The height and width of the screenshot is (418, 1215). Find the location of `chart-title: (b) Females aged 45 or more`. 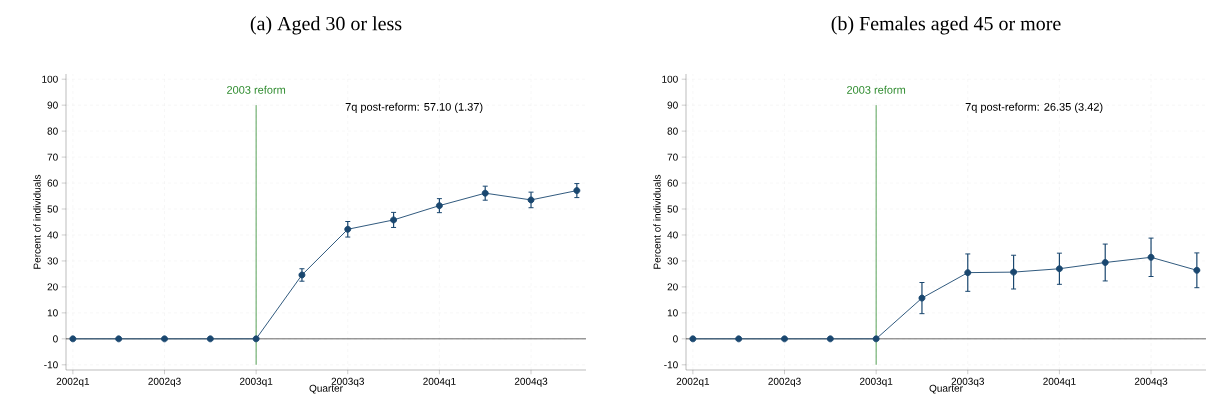

chart-title: (b) Females aged 45 or more is located at coordinates (946, 25).